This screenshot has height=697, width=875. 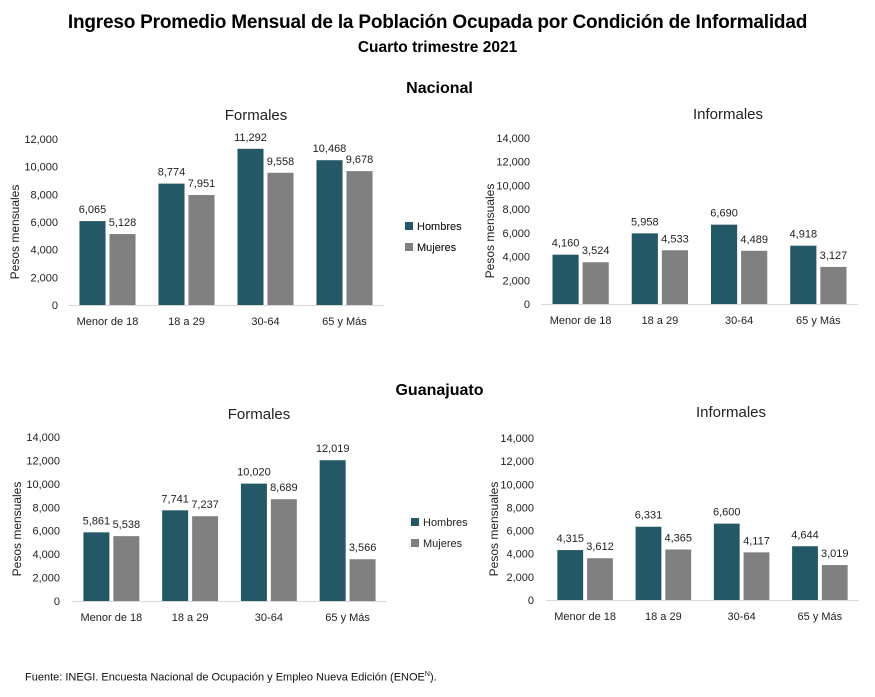 What do you see at coordinates (566, 244) in the screenshot?
I see `data-label: 4,160` at bounding box center [566, 244].